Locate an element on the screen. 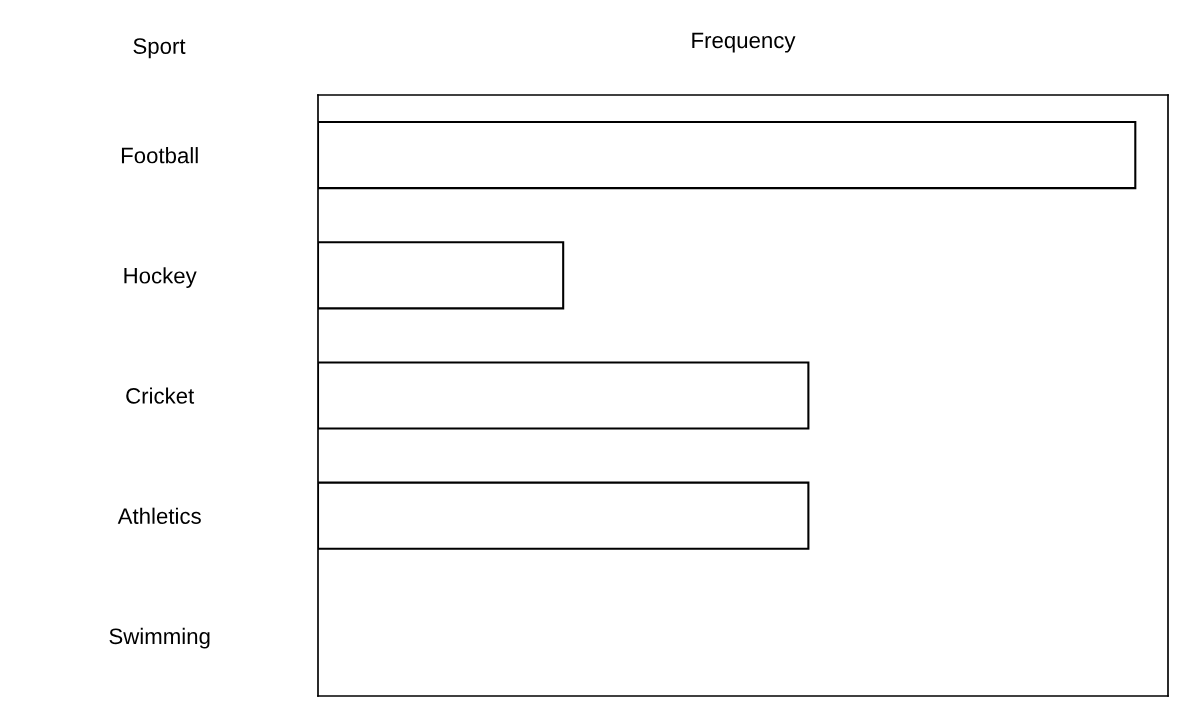  y-axis-title: Sport is located at coordinates (159, 48).